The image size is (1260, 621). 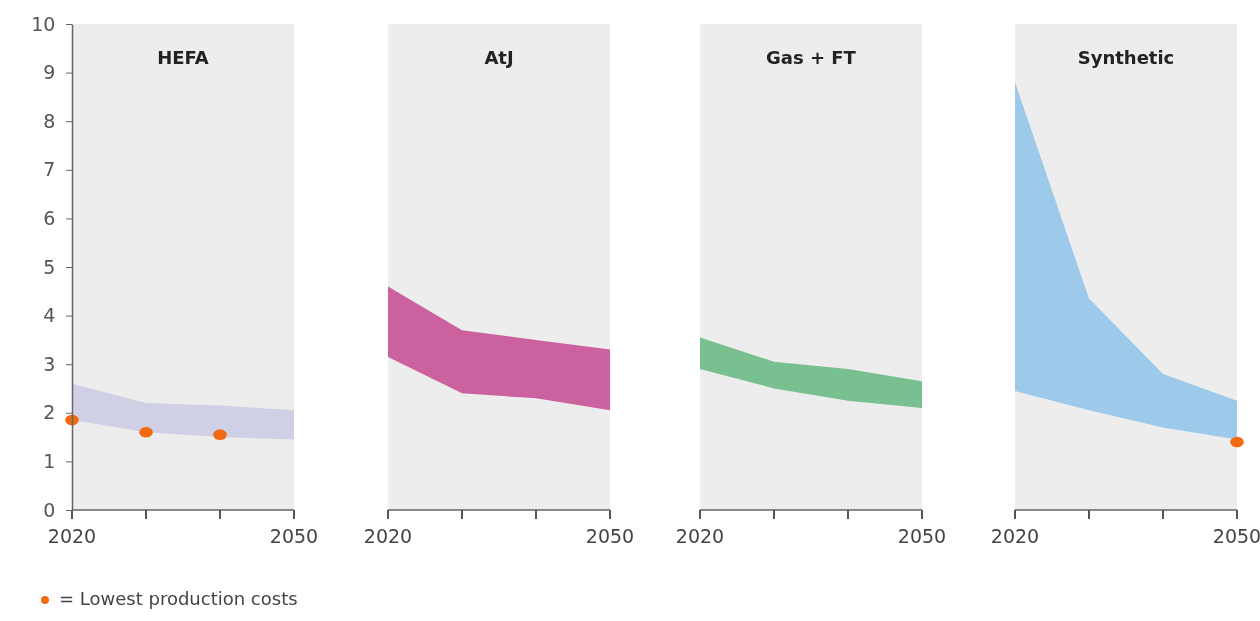 What do you see at coordinates (183, 57) in the screenshot?
I see `text: HEFA` at bounding box center [183, 57].